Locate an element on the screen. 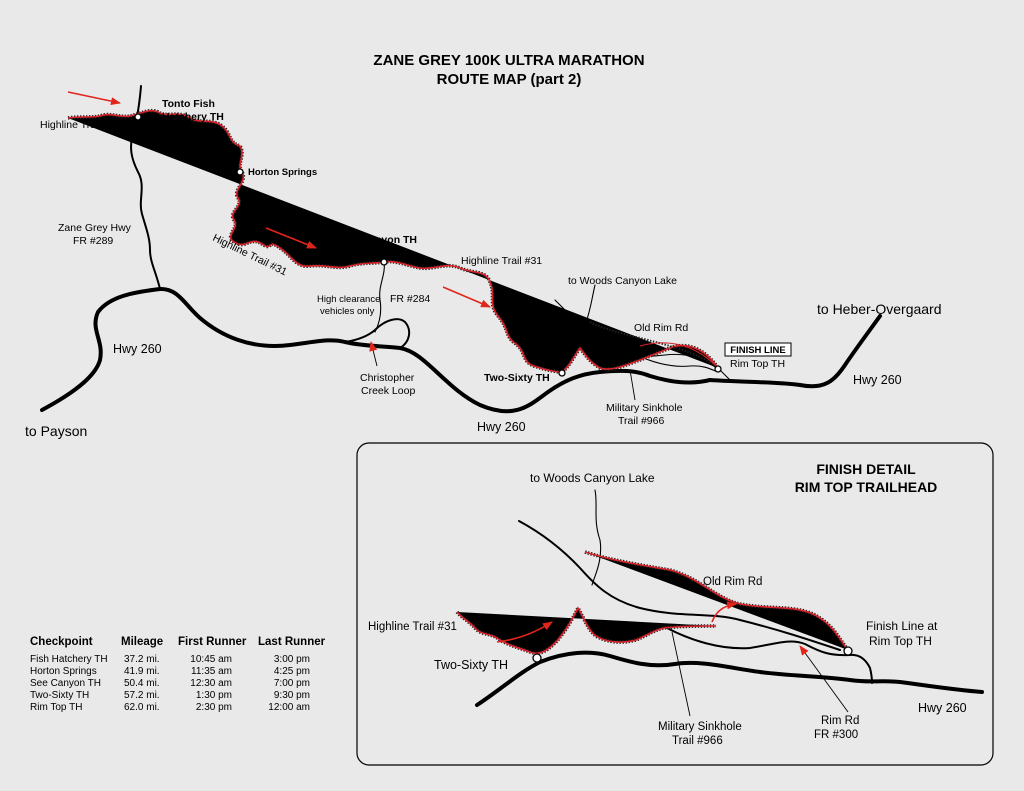 The image size is (1024, 791). inset-label-finish-1: Finish Line at is located at coordinates (902, 626).